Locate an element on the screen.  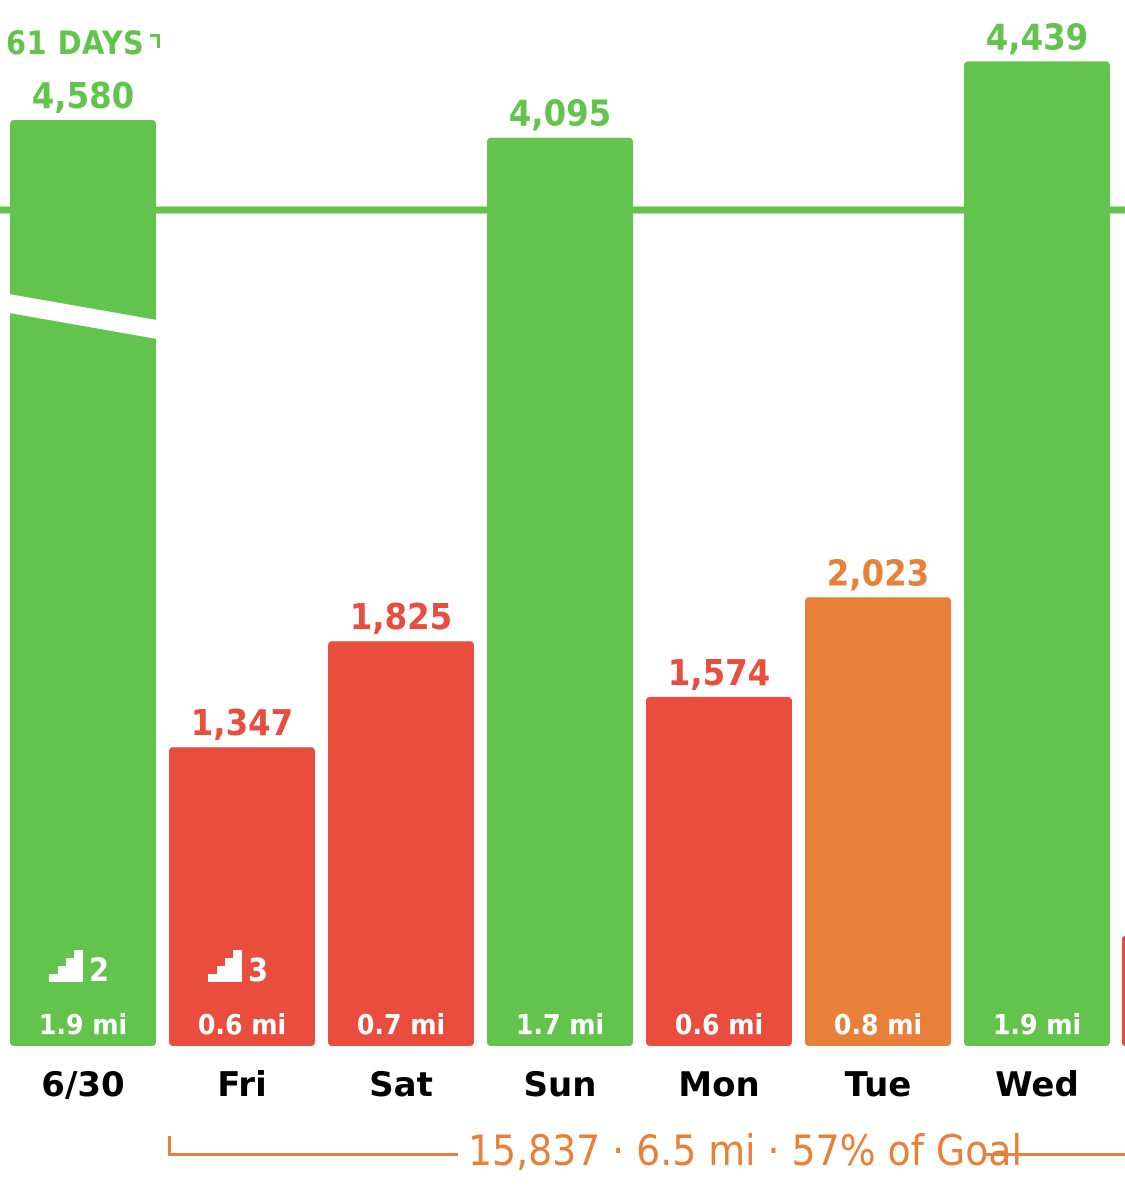
value-label-6: 4,439 is located at coordinates (1037, 37).